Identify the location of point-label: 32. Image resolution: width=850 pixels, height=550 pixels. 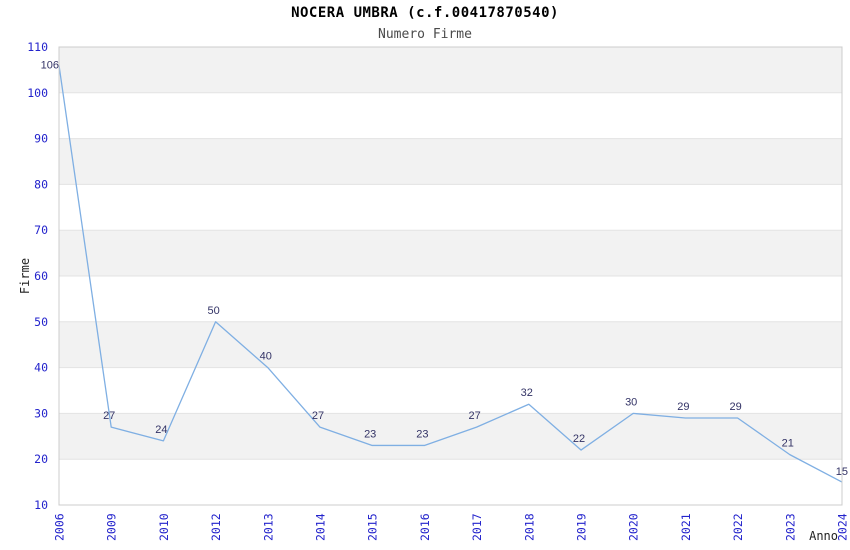
(527, 393).